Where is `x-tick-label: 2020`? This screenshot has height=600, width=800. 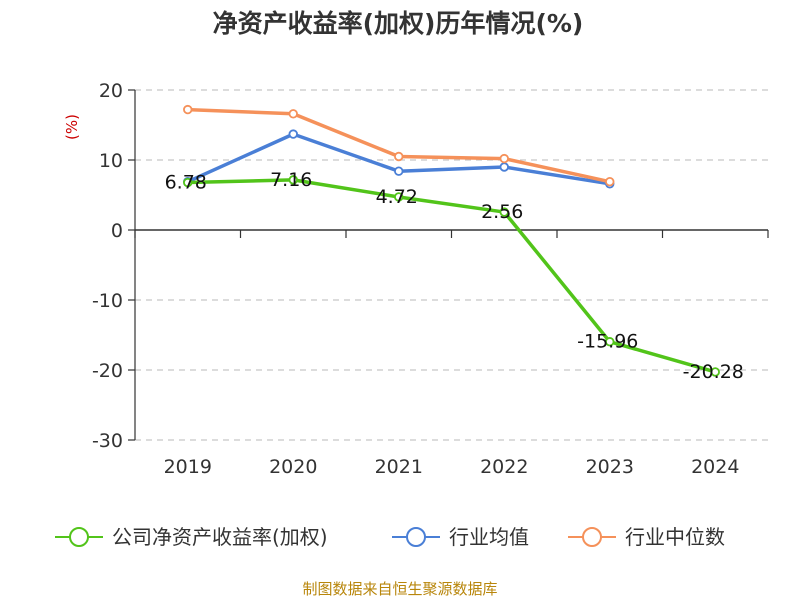 x-tick-label: 2020 is located at coordinates (293, 467).